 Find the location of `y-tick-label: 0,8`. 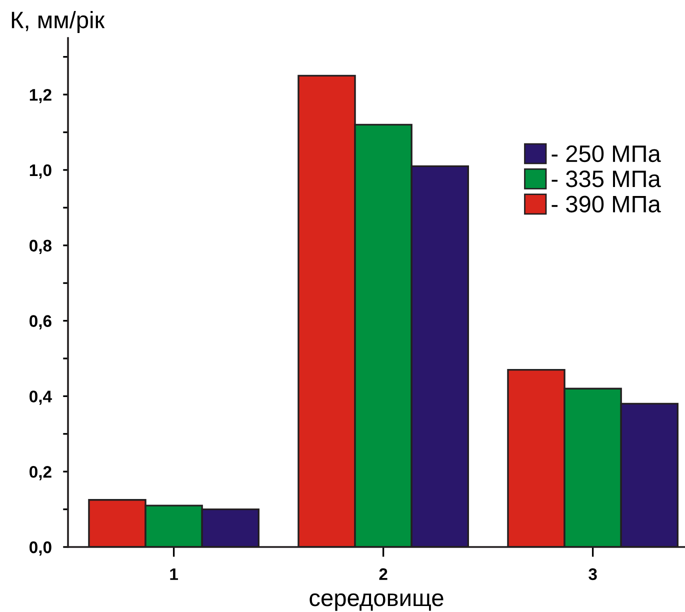

y-tick-label: 0,8 is located at coordinates (41, 247).